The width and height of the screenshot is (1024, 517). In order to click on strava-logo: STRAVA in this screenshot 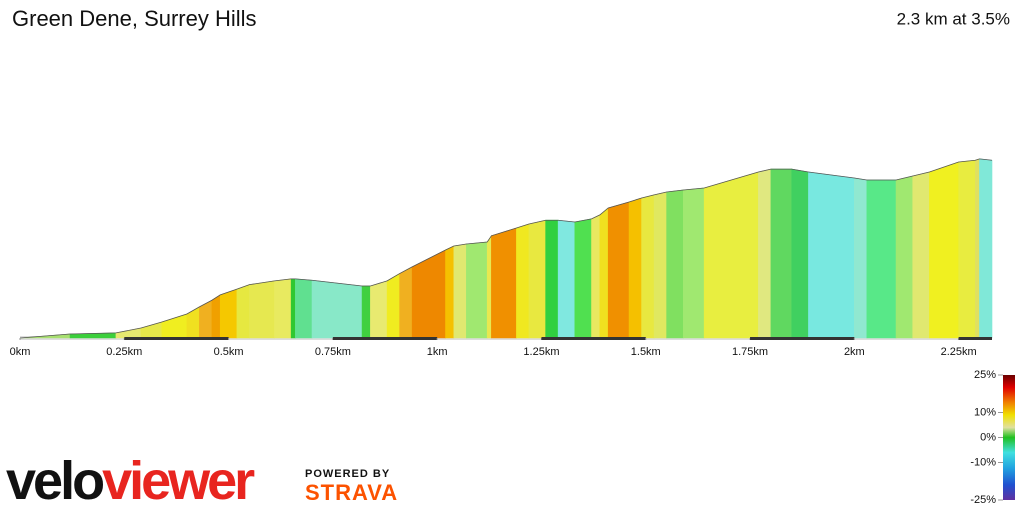, I will do `click(351, 492)`.